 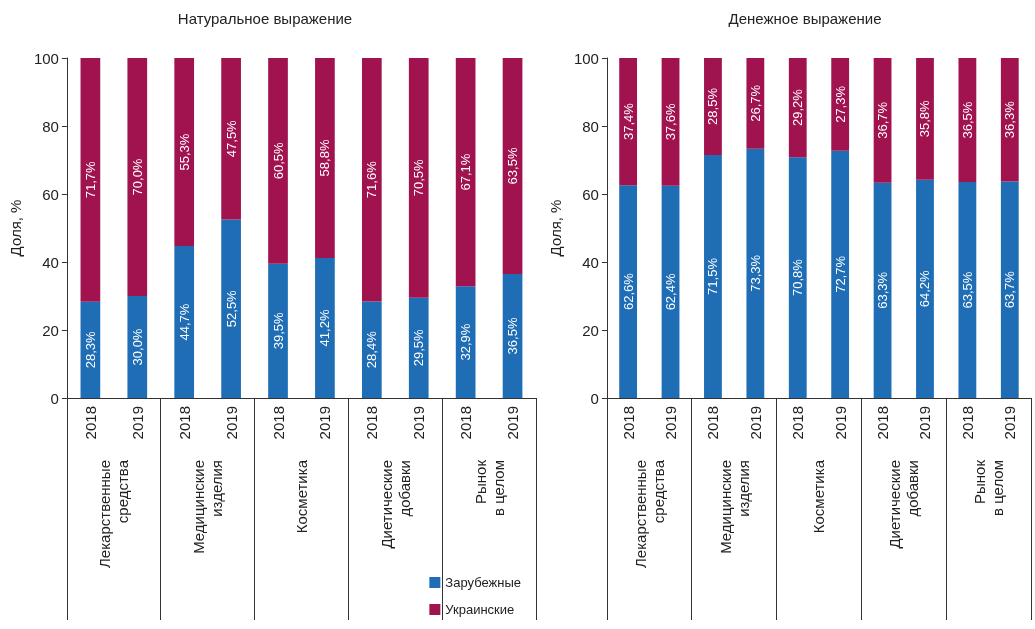 I want to click on data-label: 71,6%, so click(x=372, y=179).